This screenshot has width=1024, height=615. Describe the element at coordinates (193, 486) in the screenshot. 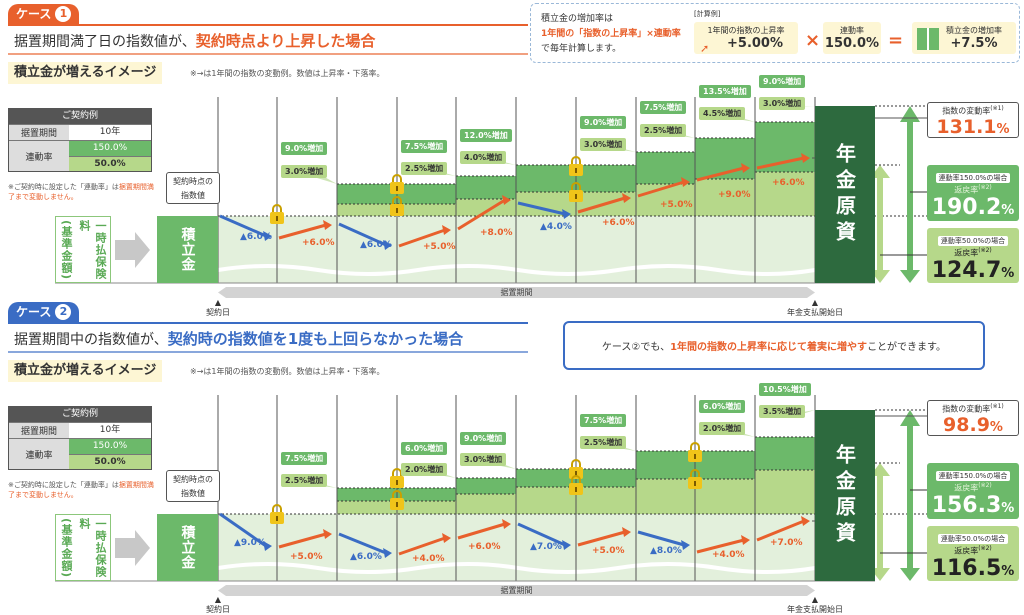

I see `start-index-callout: 契約時点の 指数値` at that location.